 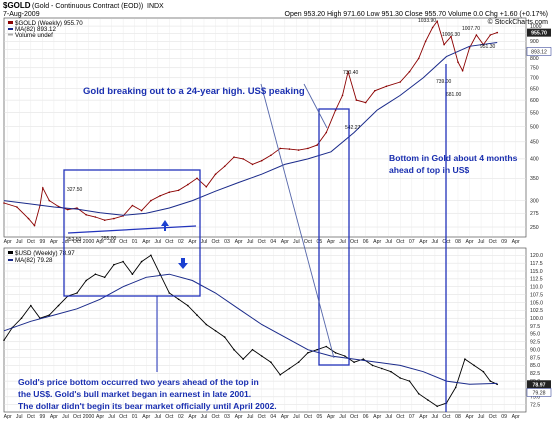 What do you see at coordinates (539, 385) in the screenshot?
I see `usd-last-tag-text: 78.97` at bounding box center [539, 385].